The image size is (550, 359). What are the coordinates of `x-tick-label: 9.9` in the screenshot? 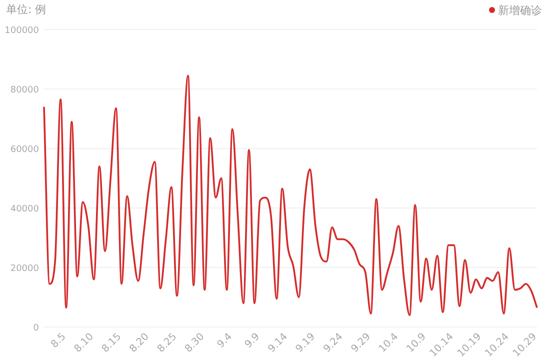 It's located at (252, 340).